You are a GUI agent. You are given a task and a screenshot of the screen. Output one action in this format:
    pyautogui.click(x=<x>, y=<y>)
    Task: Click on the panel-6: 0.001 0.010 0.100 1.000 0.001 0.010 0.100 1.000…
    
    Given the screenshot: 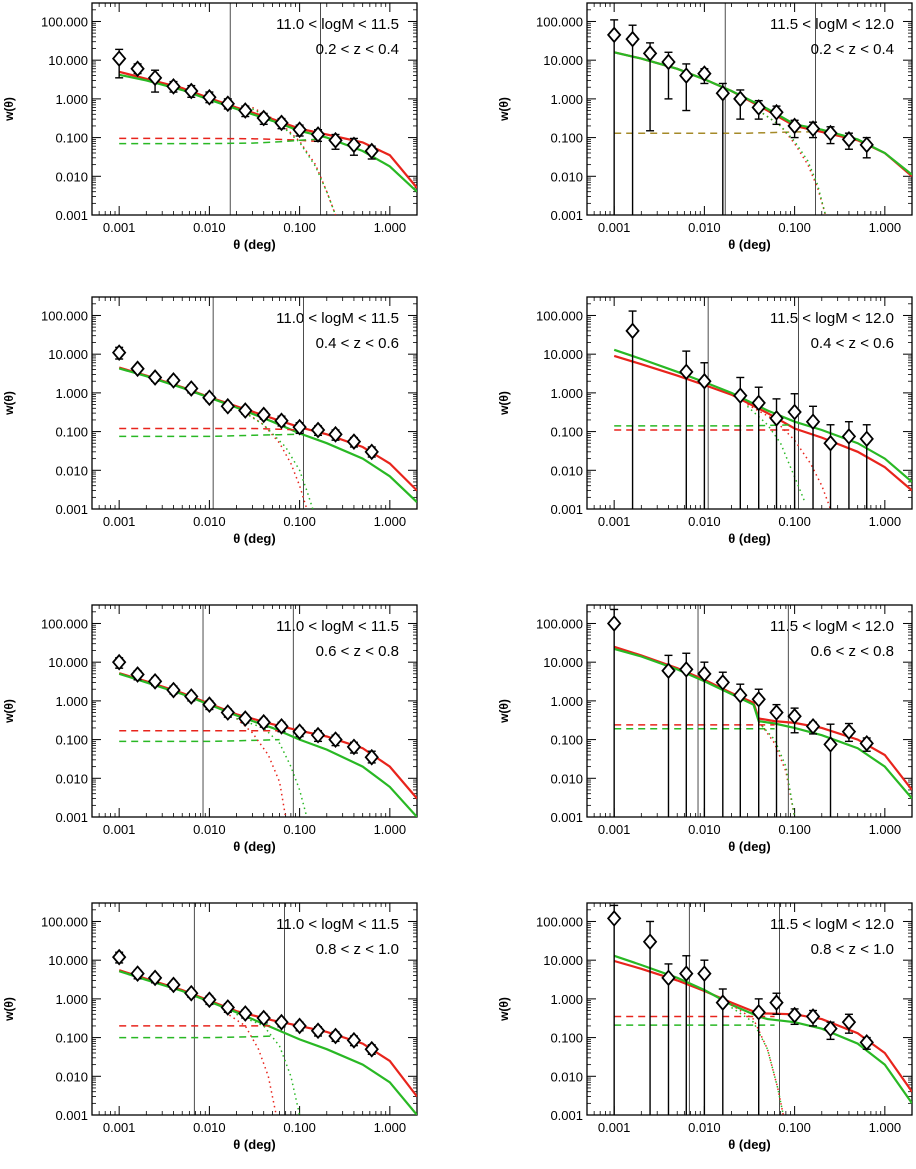 What is the action you would take?
    pyautogui.click(x=705, y=729)
    